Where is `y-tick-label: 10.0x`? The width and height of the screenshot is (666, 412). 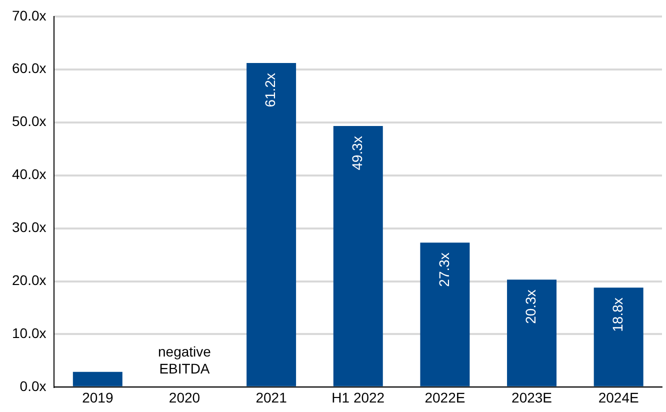
y-tick-label: 10.0x is located at coordinates (29, 333).